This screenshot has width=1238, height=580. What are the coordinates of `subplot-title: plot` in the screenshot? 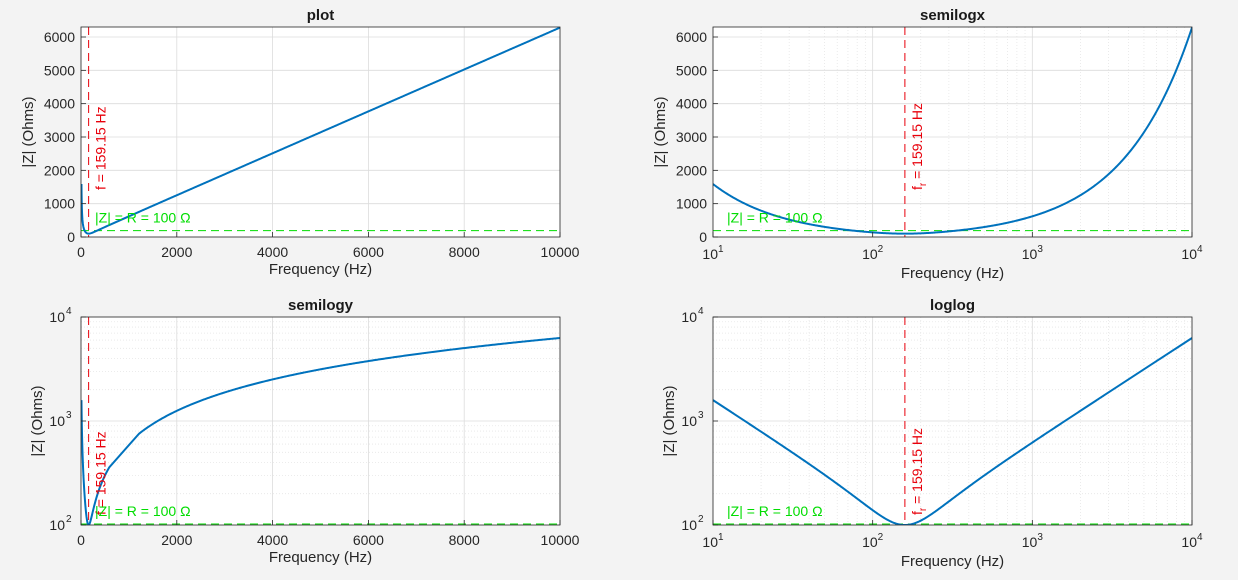 It's located at (321, 15).